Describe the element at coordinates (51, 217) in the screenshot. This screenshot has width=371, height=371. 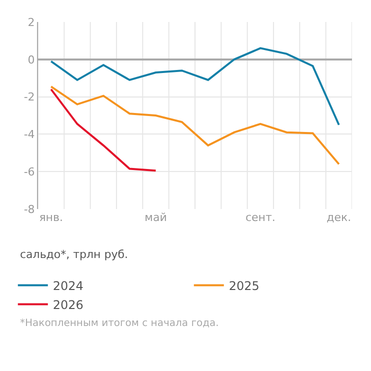
I see `x-tick-label: янв.` at that location.